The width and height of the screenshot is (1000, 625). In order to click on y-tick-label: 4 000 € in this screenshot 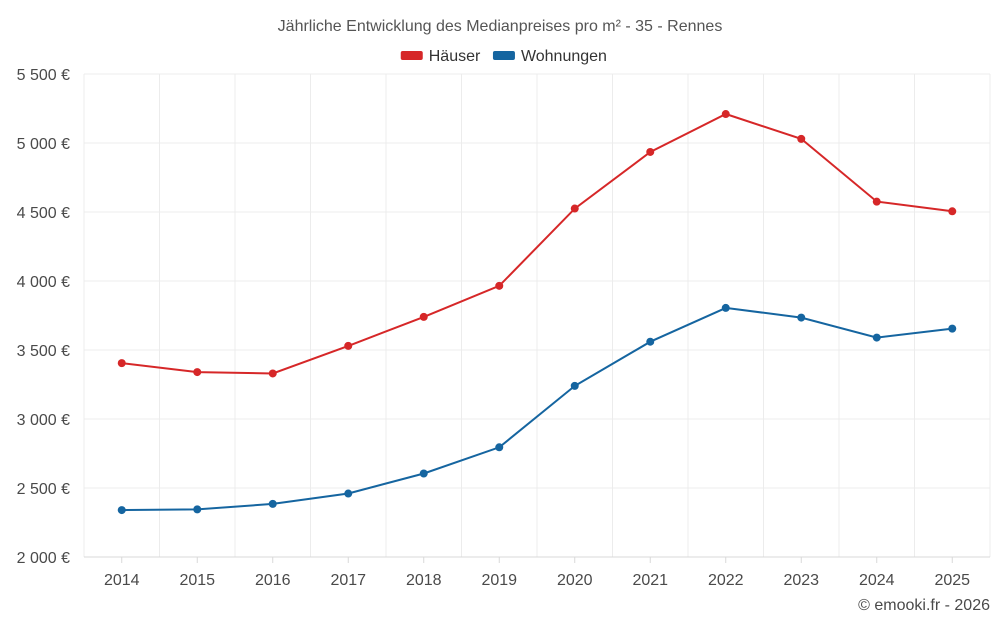, I will do `click(43, 282)`.